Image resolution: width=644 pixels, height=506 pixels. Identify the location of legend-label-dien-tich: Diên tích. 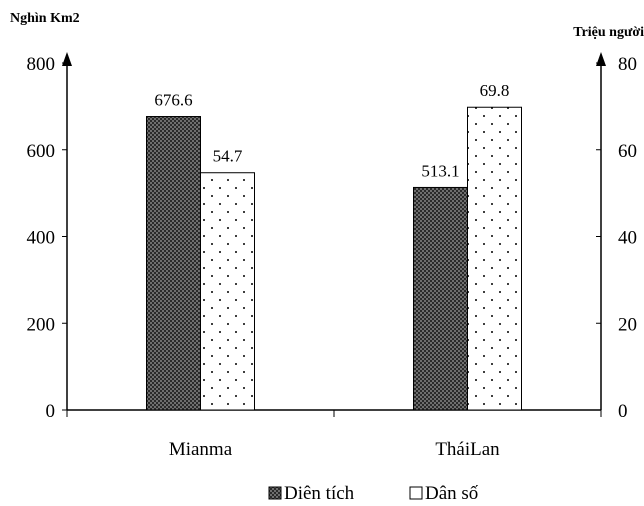
(319, 493).